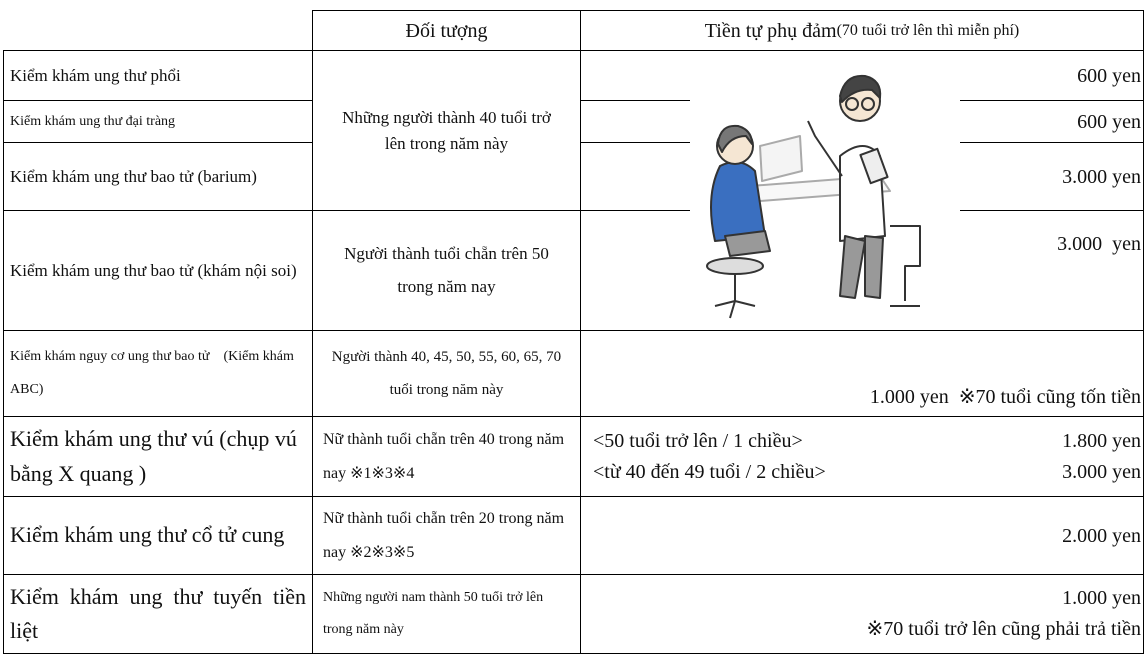 Image resolution: width=1144 pixels, height=654 pixels. I want to click on fee-price: 1.000 yen, so click(1101, 598).